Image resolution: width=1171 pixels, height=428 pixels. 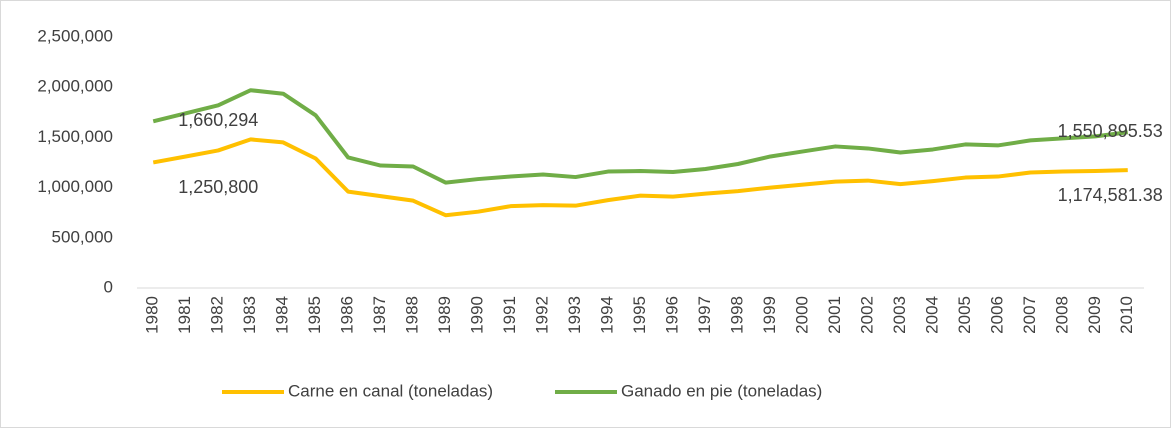 I want to click on data-label: 1,174,581.38, so click(x=1110, y=195).